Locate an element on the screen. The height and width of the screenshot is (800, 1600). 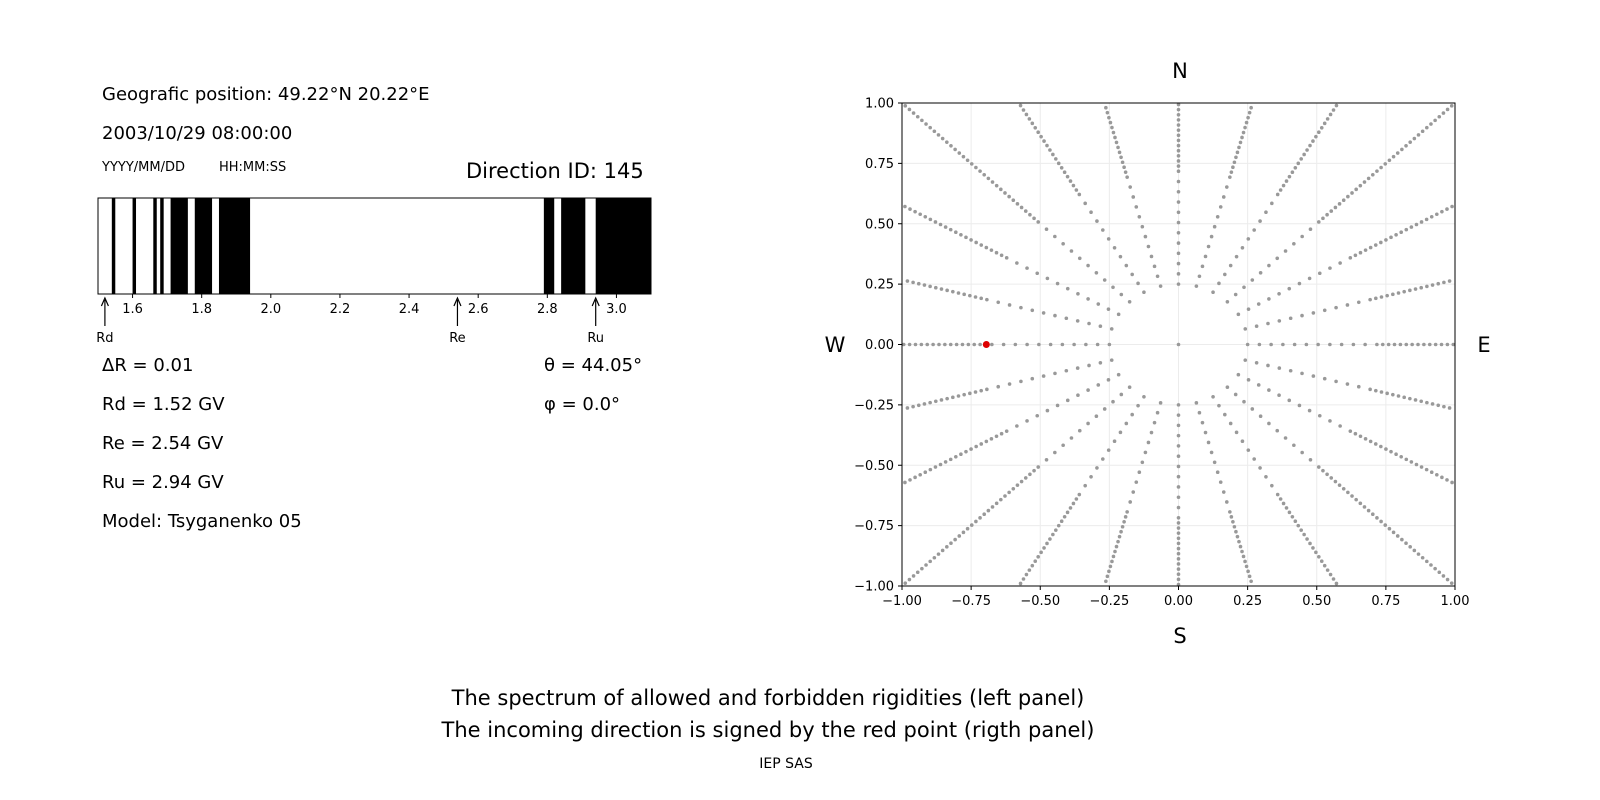
spectrum-tick-label: 2.4 is located at coordinates (409, 309).